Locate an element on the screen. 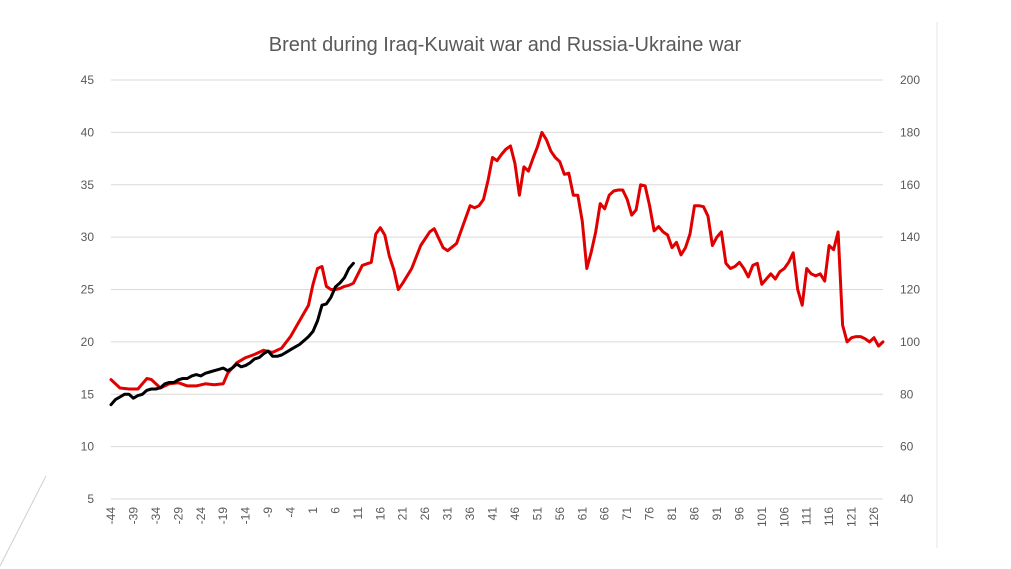 Image resolution: width=1011 pixels, height=569 pixels. x-tick-label: 51 is located at coordinates (537, 514).